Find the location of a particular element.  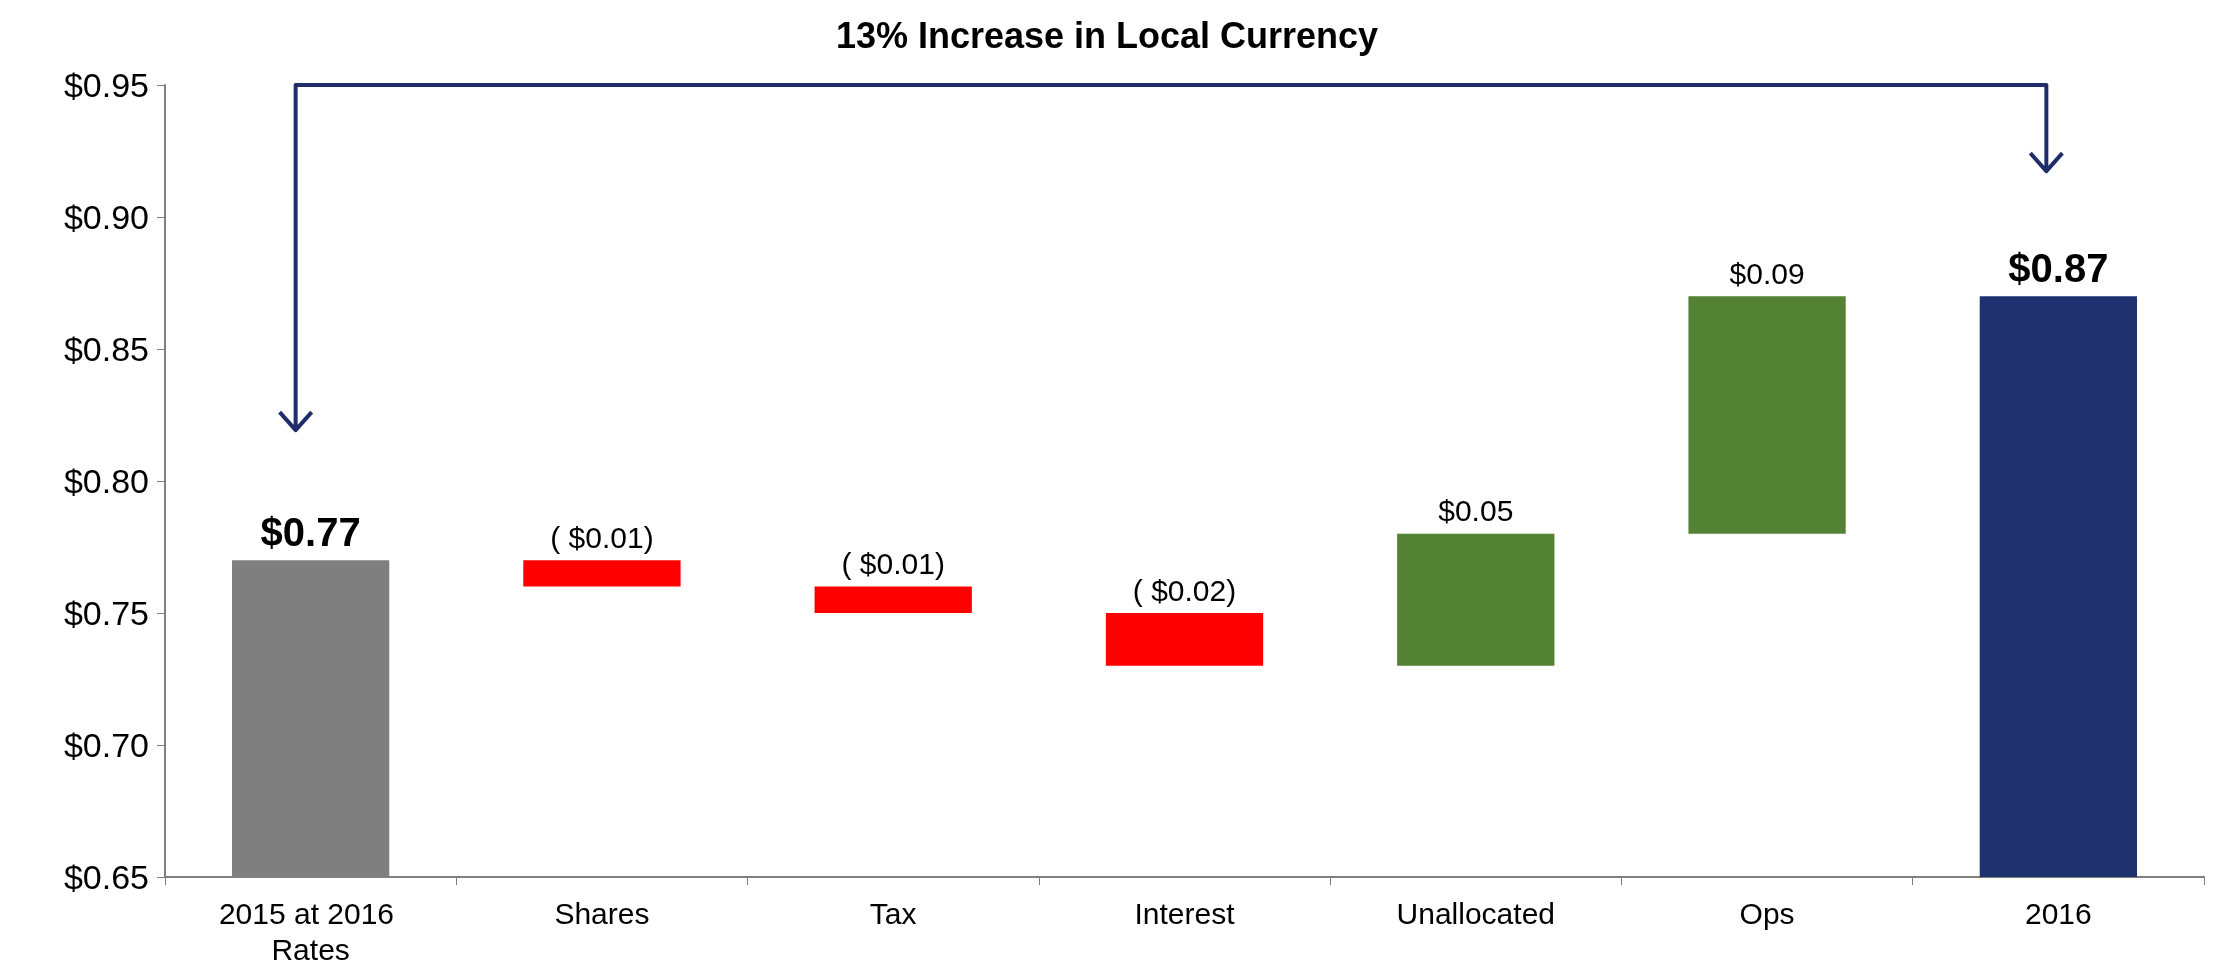

chart-title: 13% Increase in Local Currency is located at coordinates (1107, 35).